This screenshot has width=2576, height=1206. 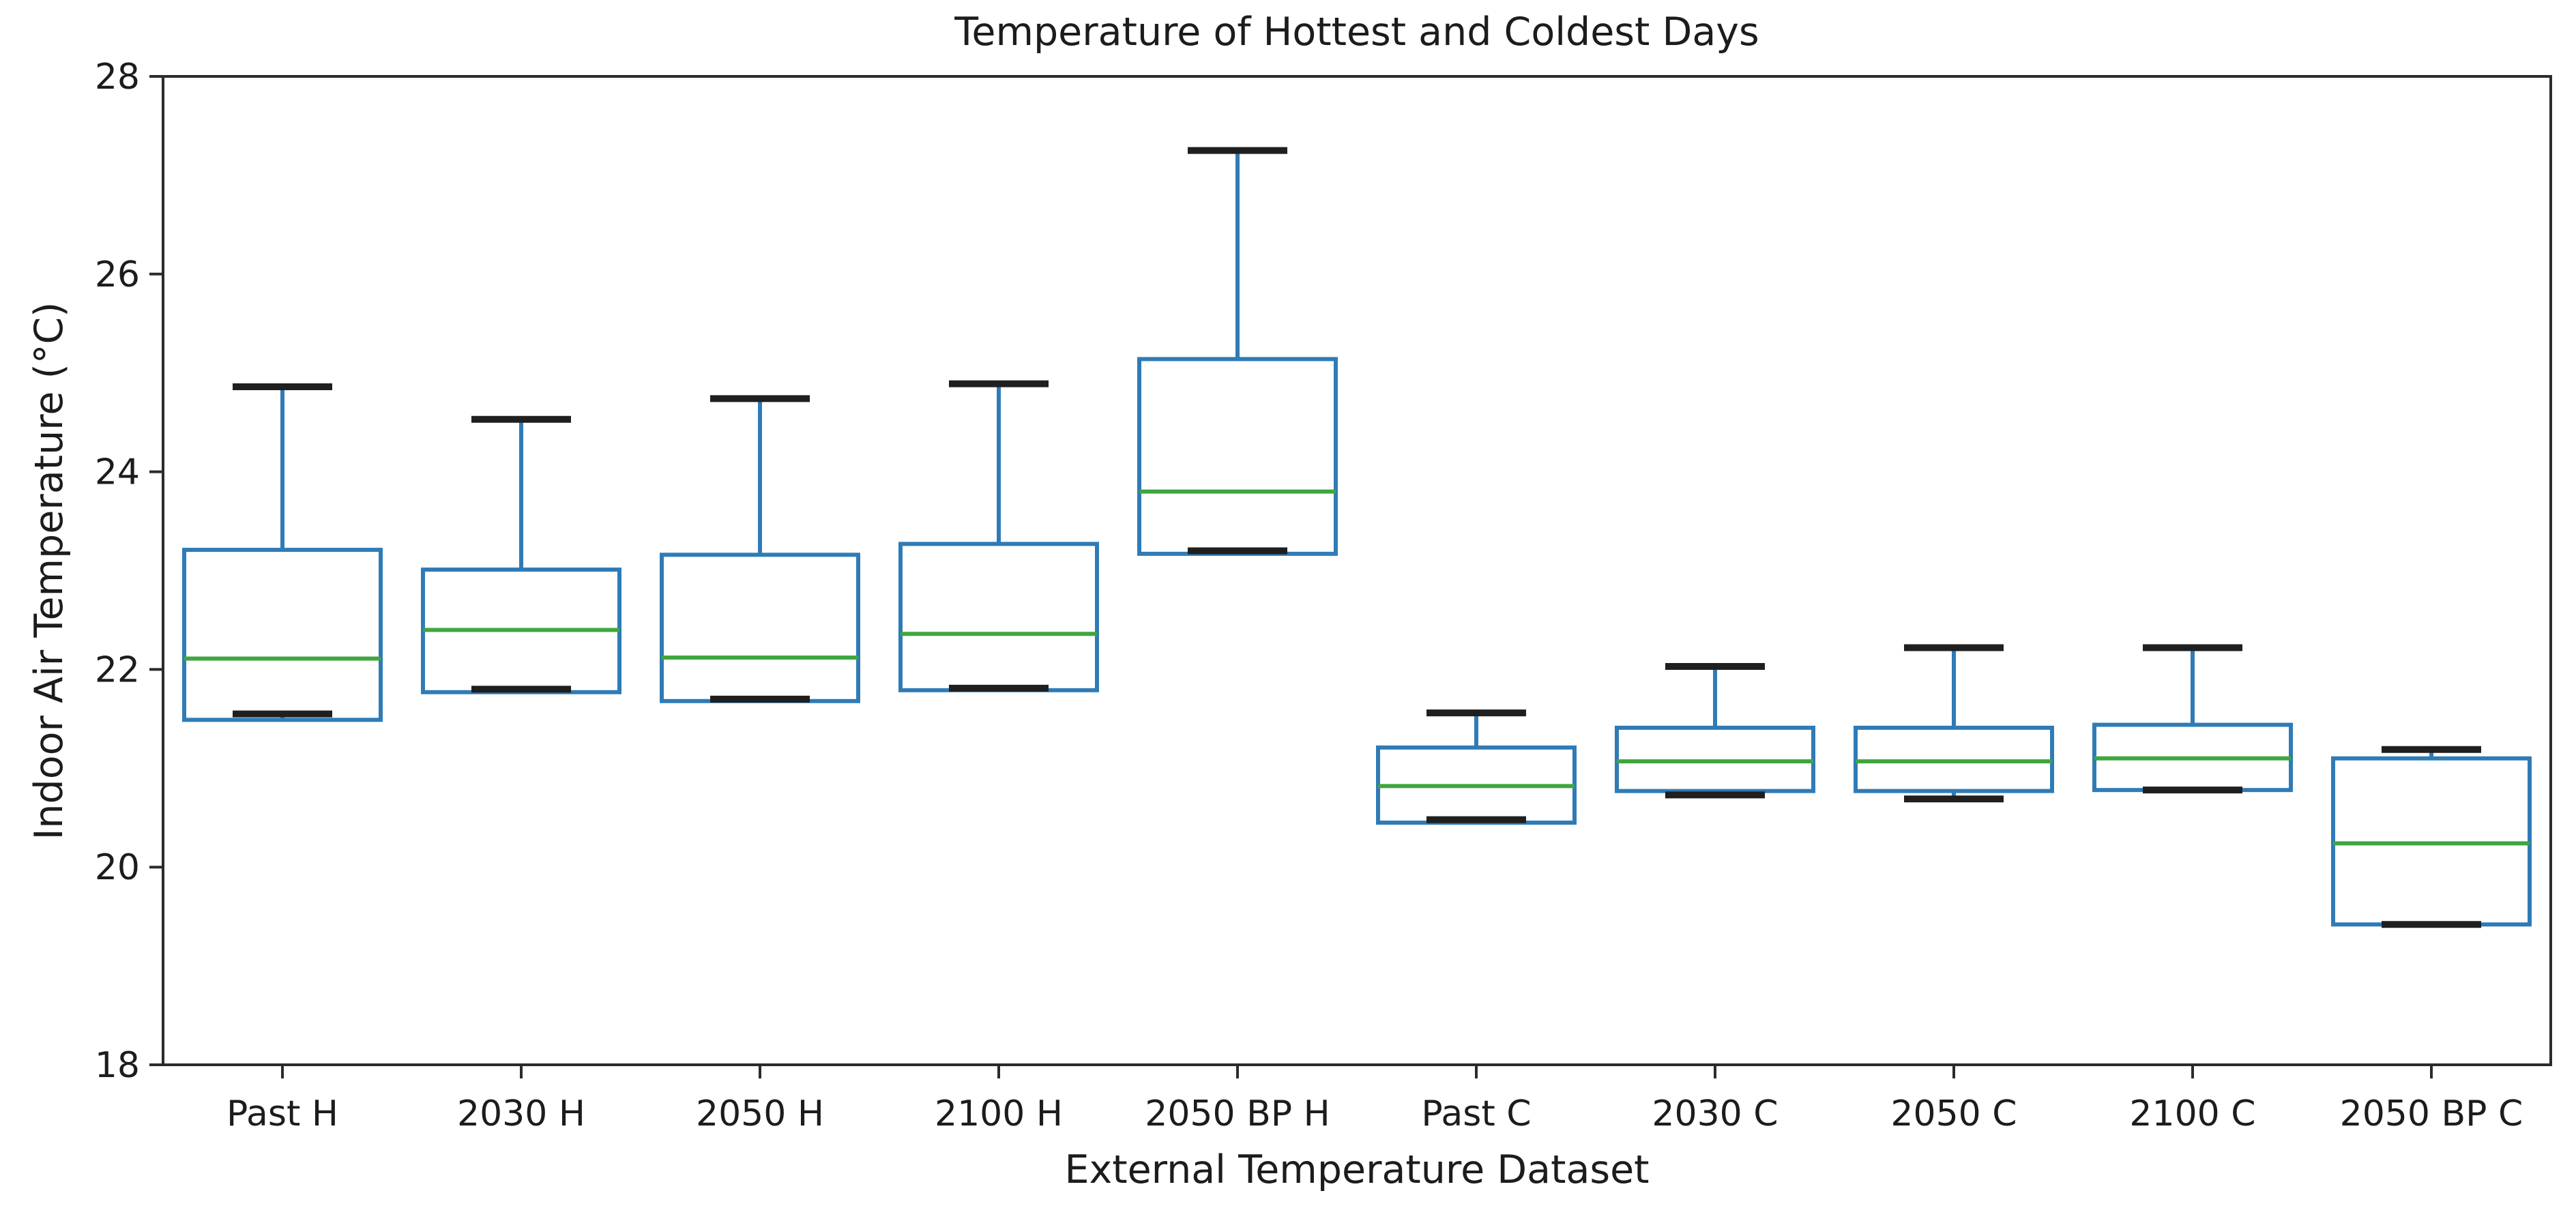 What do you see at coordinates (1953, 1113) in the screenshot?
I see `x-tick-label: 2050 C` at bounding box center [1953, 1113].